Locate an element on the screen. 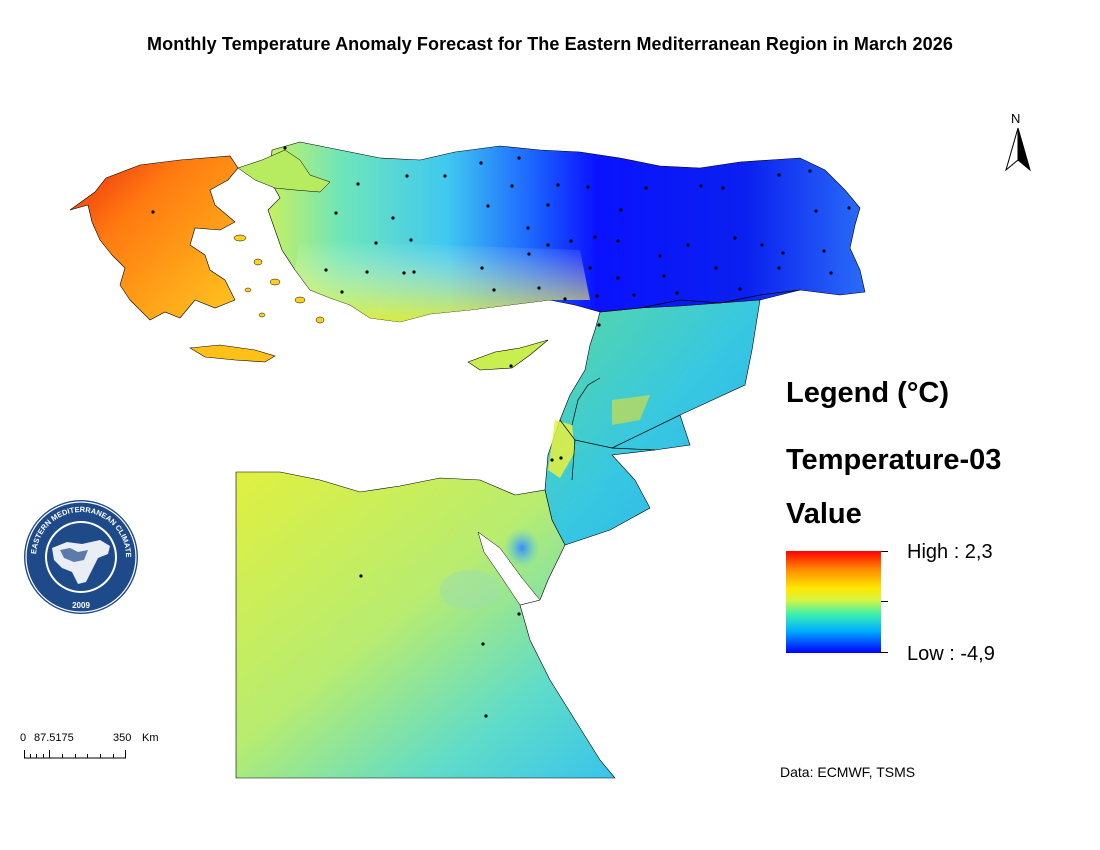  scale-label-end: 350 is located at coordinates (122, 738).